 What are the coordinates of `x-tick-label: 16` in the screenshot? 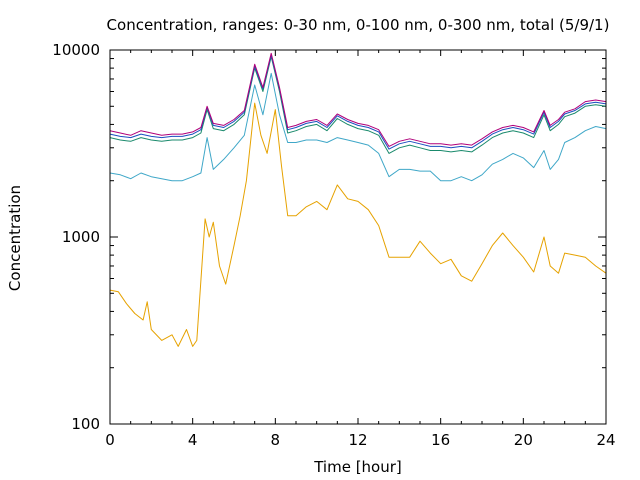 It's located at (440, 440).